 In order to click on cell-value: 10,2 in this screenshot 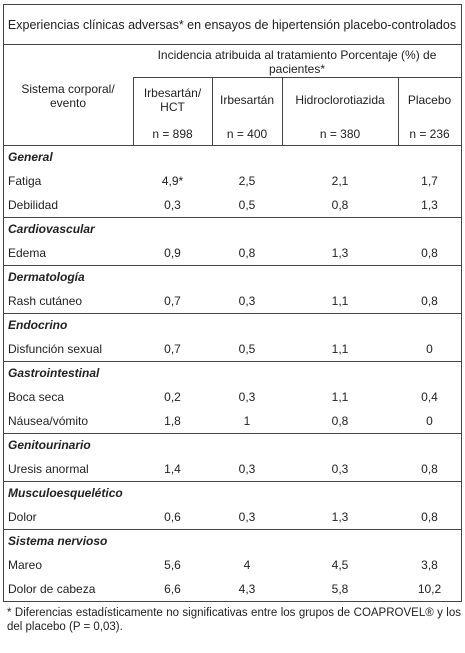, I will do `click(429, 589)`.